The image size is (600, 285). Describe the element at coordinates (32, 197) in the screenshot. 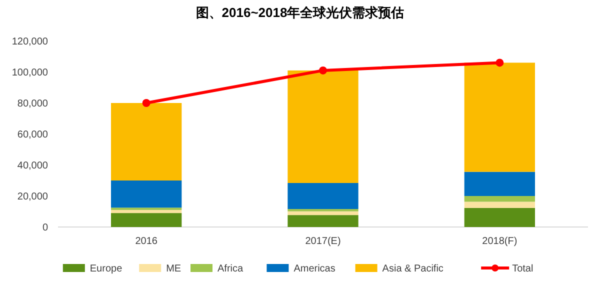

I see `y-tick-label: 20,000` at that location.